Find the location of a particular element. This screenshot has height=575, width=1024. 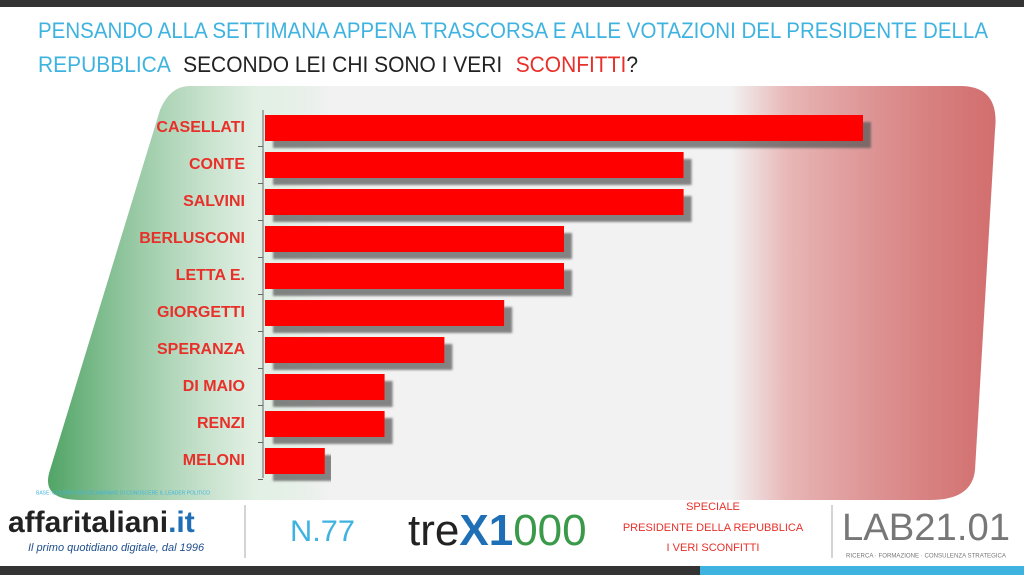

lab-logo: LAB21.01 is located at coordinates (926, 528).